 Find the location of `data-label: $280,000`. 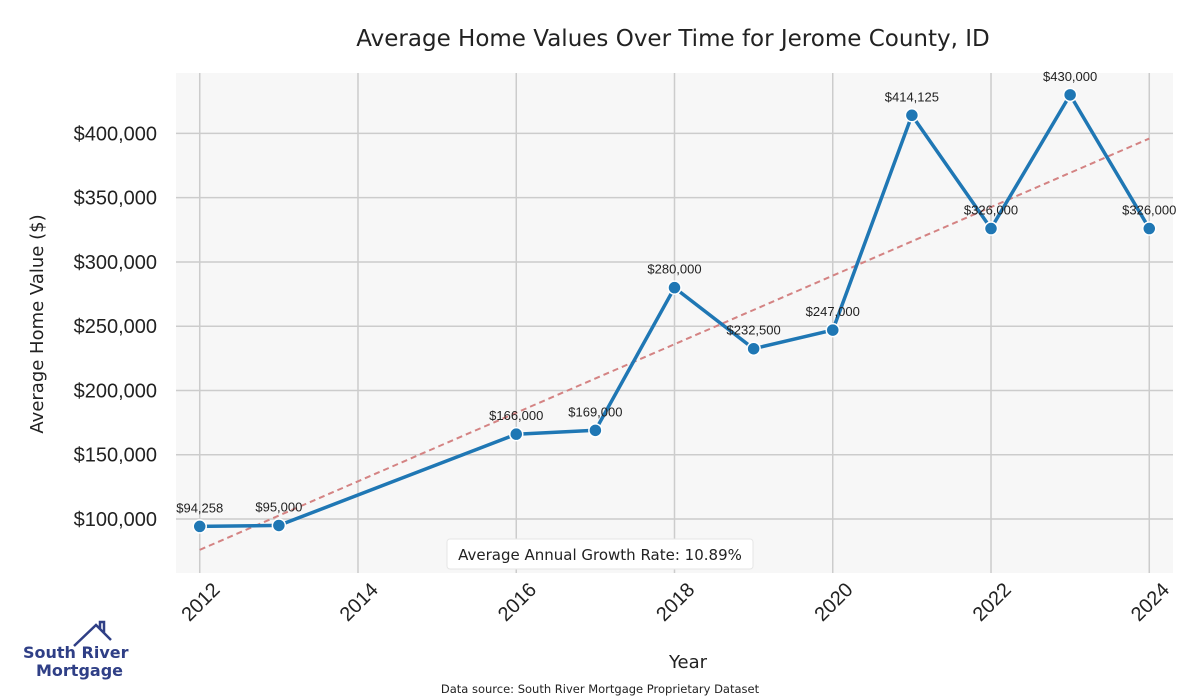

data-label: $280,000 is located at coordinates (674, 269).